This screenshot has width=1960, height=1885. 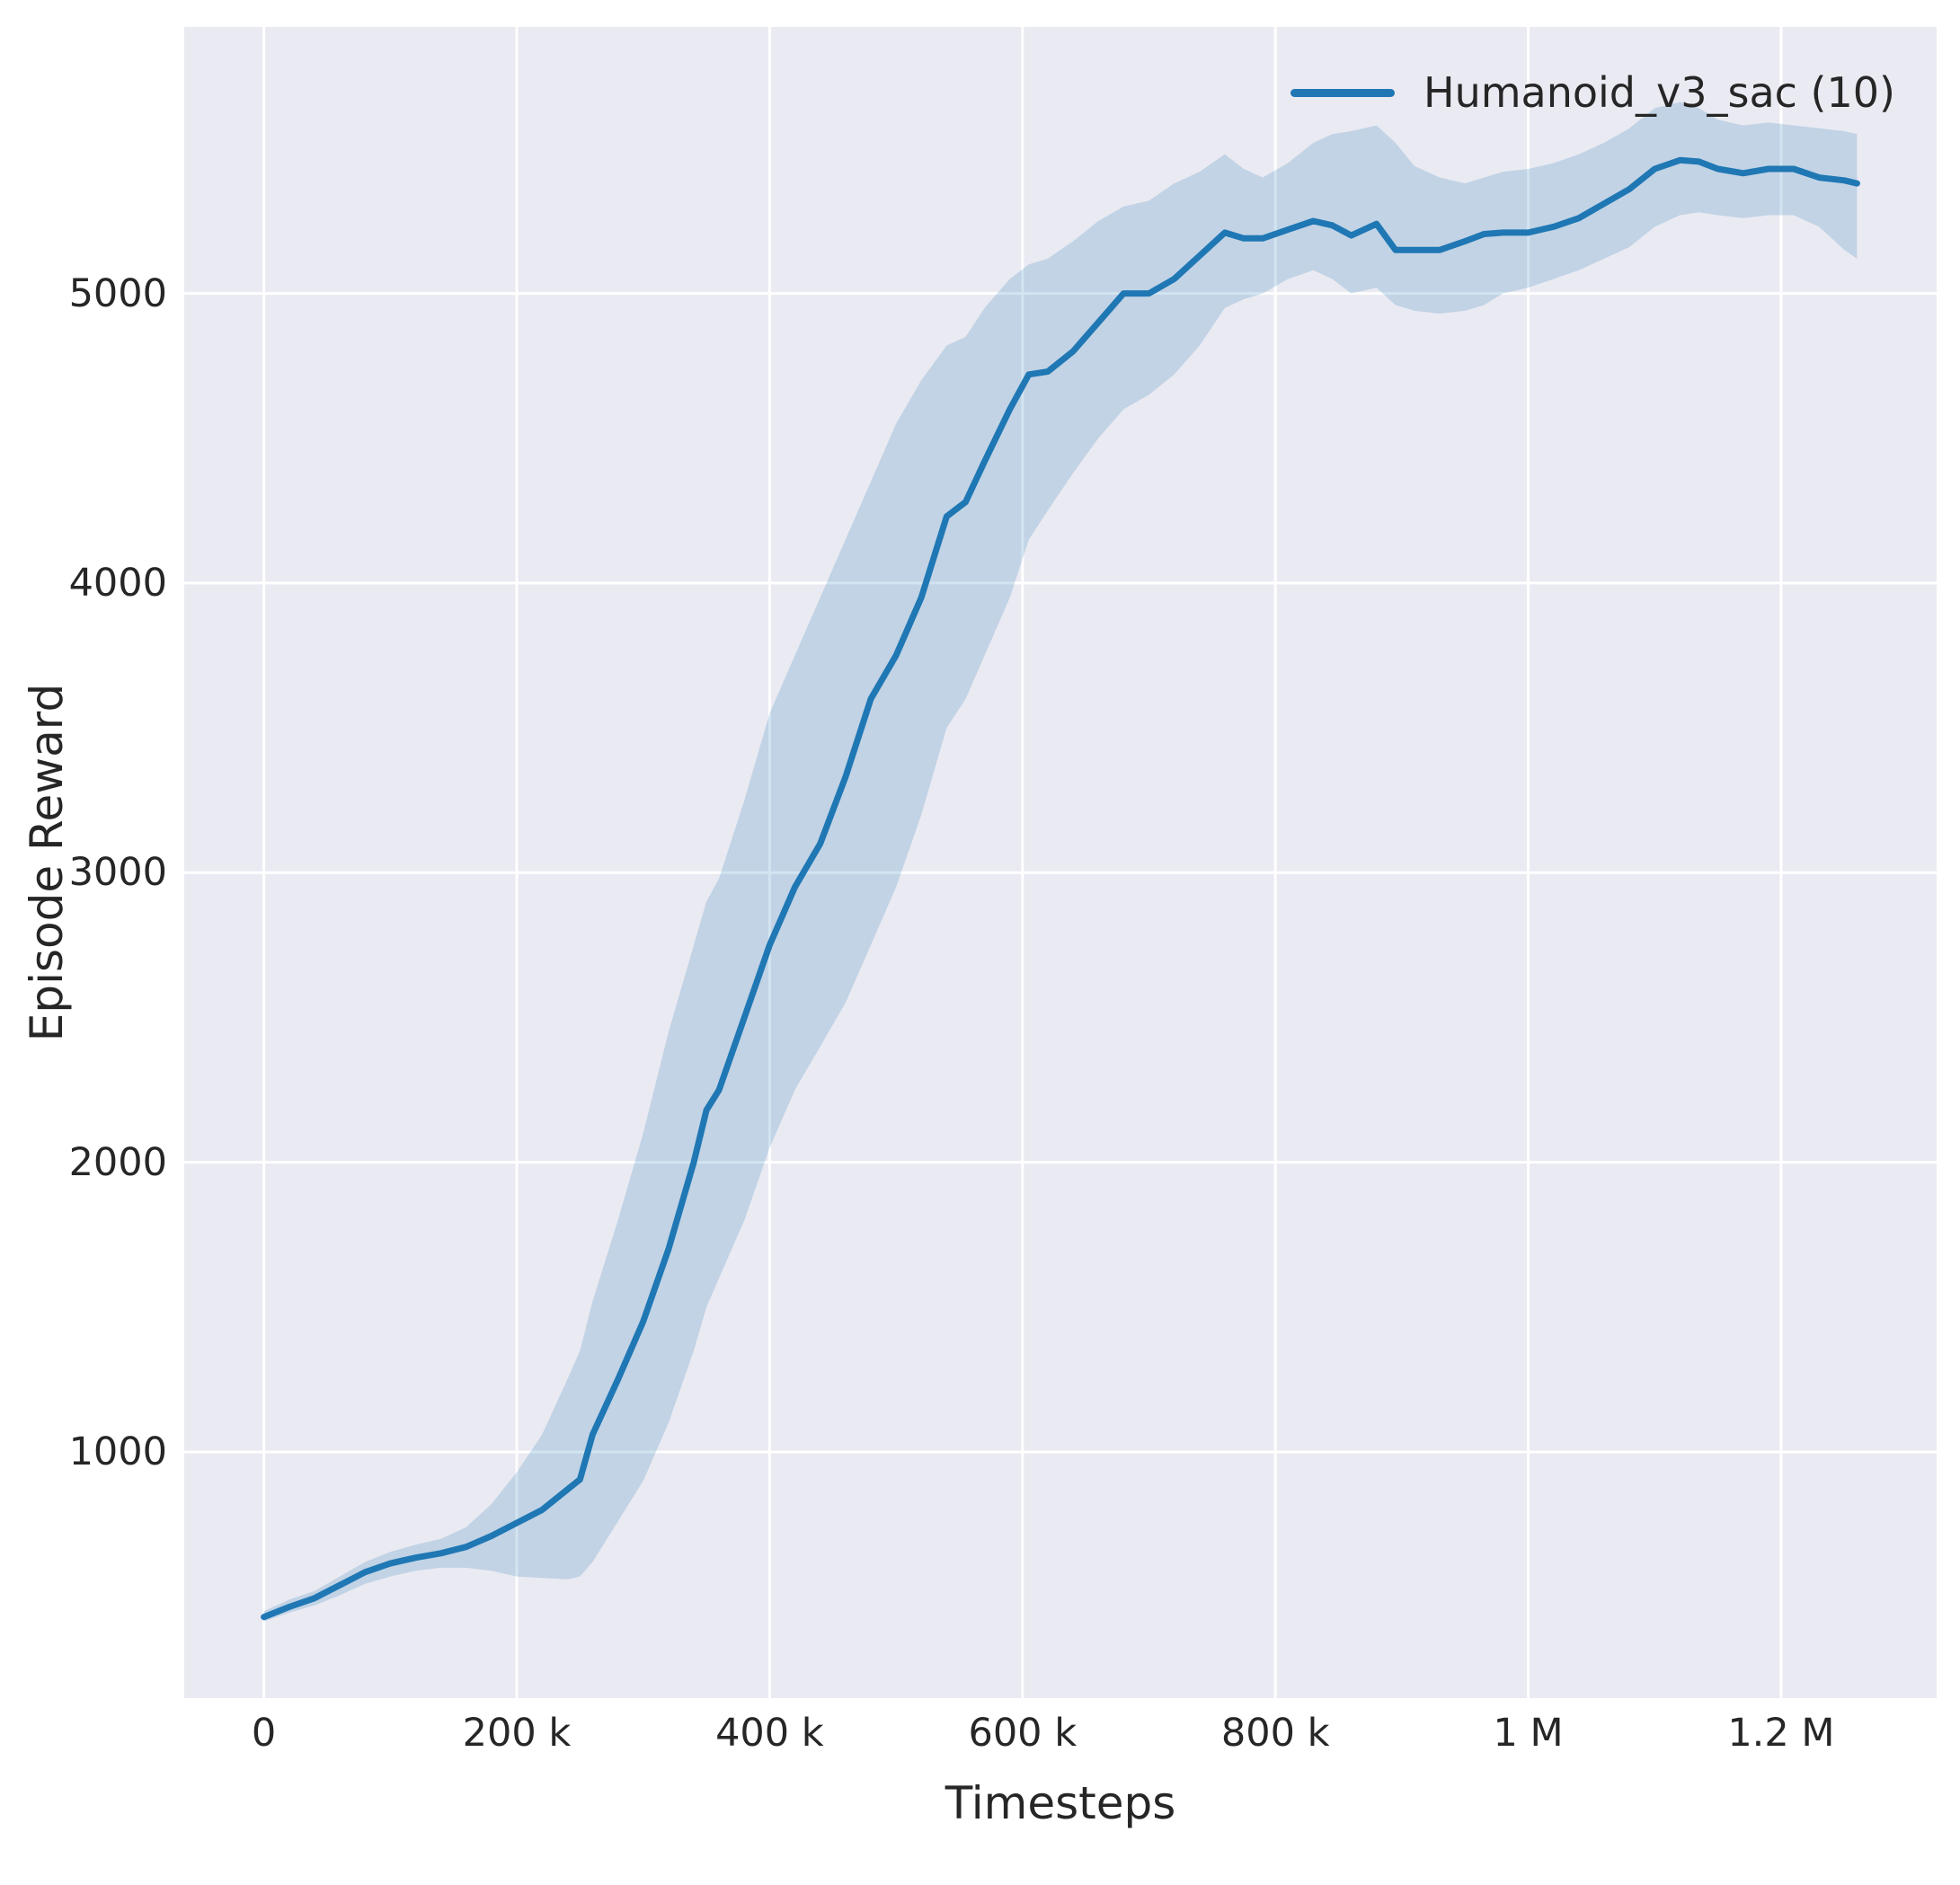 I want to click on y-tick-label: 4000, so click(x=118, y=583).